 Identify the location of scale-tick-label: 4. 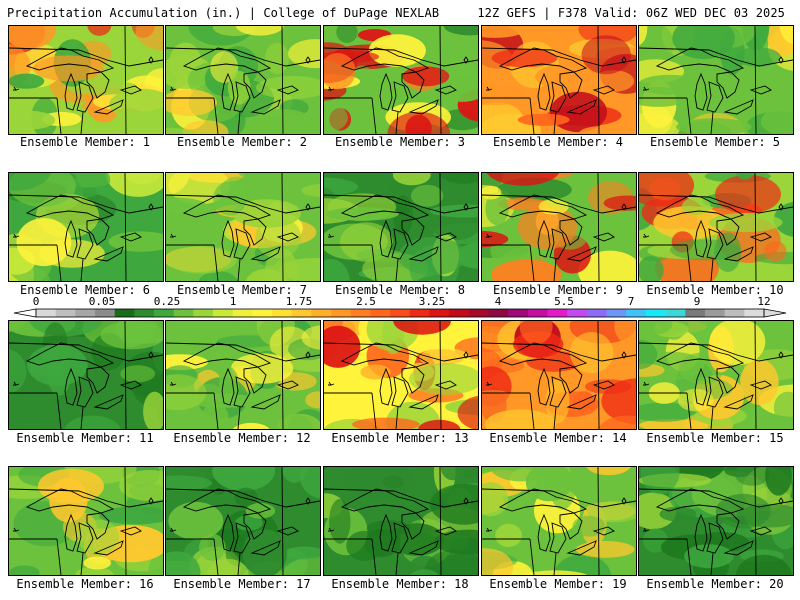
(498, 301).